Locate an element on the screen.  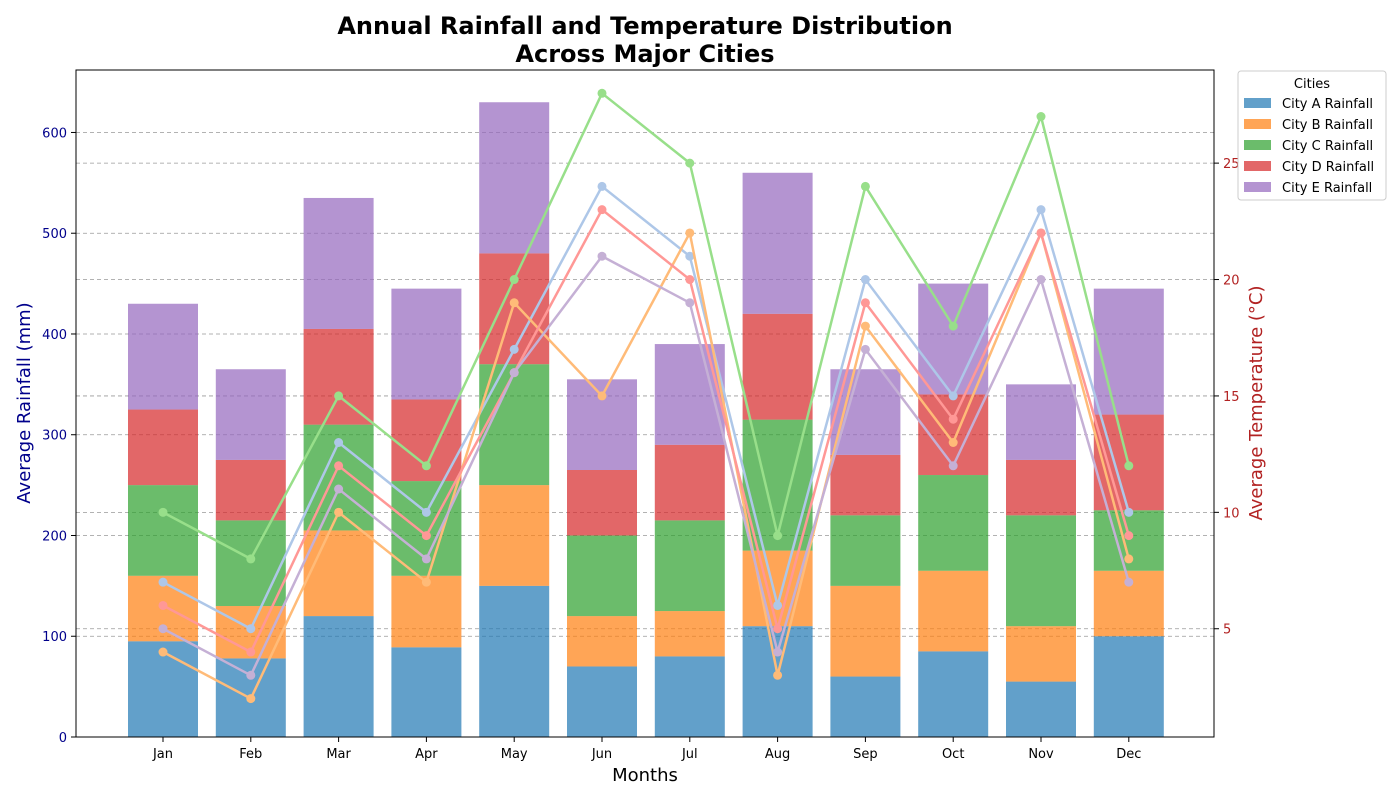
y2-tick-label: 20 is located at coordinates (1231, 281).